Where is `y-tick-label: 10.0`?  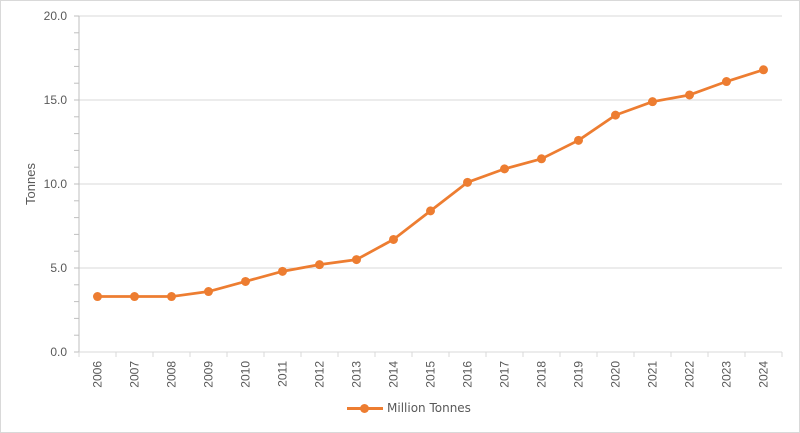
y-tick-label: 10.0 is located at coordinates (56, 184).